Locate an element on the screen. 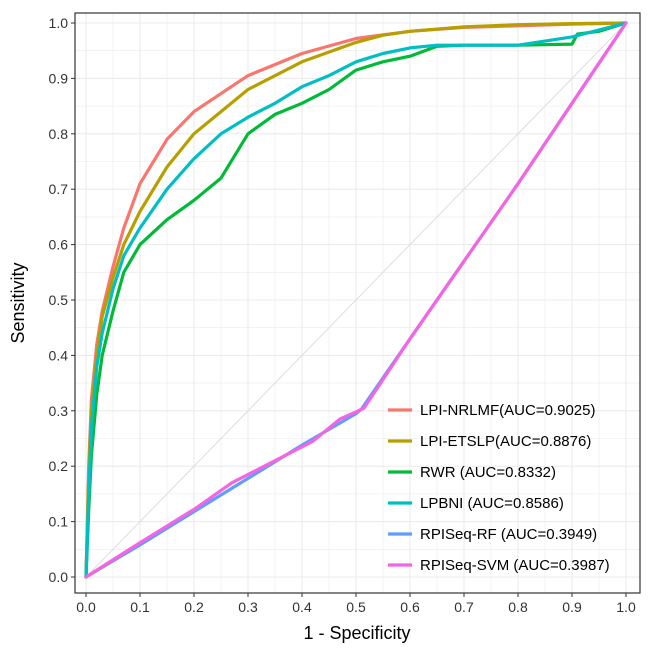 This screenshot has width=650, height=651. y-tick-label: 0.4 is located at coordinates (59, 355).